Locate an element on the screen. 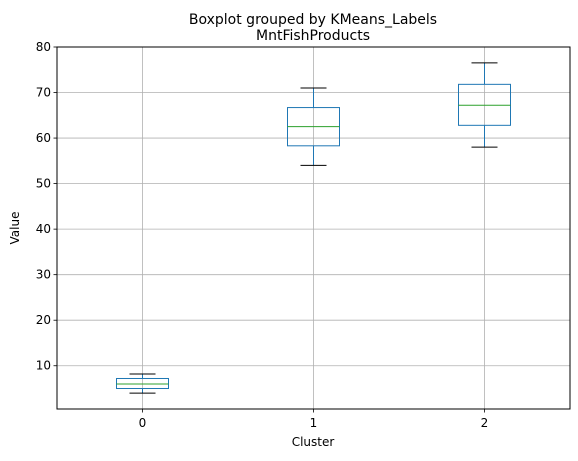  y-tick-label: 50 is located at coordinates (43, 184).